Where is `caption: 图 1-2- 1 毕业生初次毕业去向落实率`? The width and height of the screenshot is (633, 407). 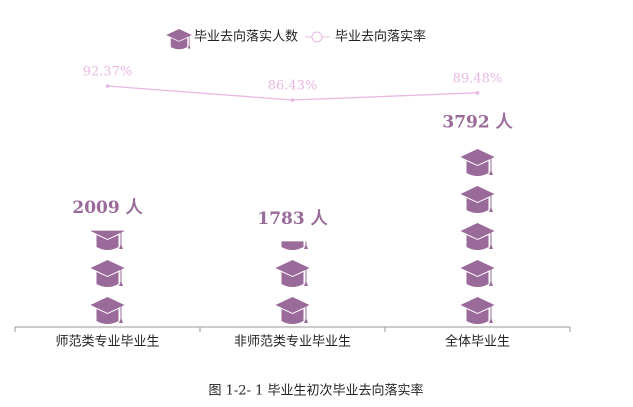
caption: 图 1-2- 1 毕业生初次毕业去向落实率 is located at coordinates (316, 391).